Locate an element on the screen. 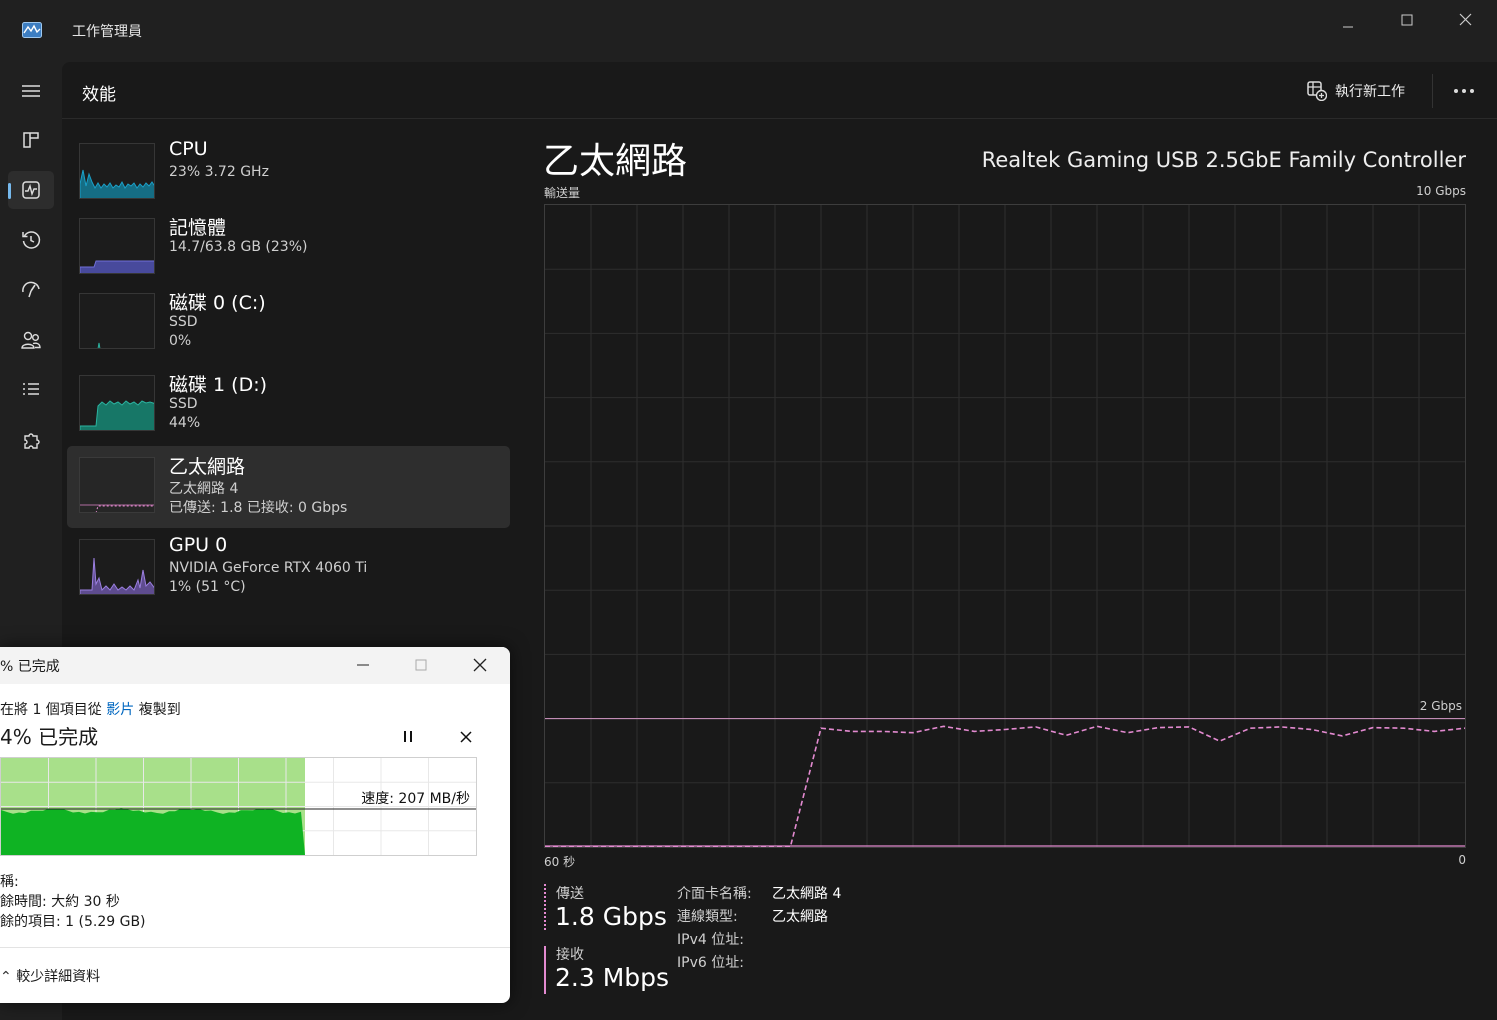 This screenshot has width=1497, height=1020. info-value: 乙太網路 4 is located at coordinates (807, 894).